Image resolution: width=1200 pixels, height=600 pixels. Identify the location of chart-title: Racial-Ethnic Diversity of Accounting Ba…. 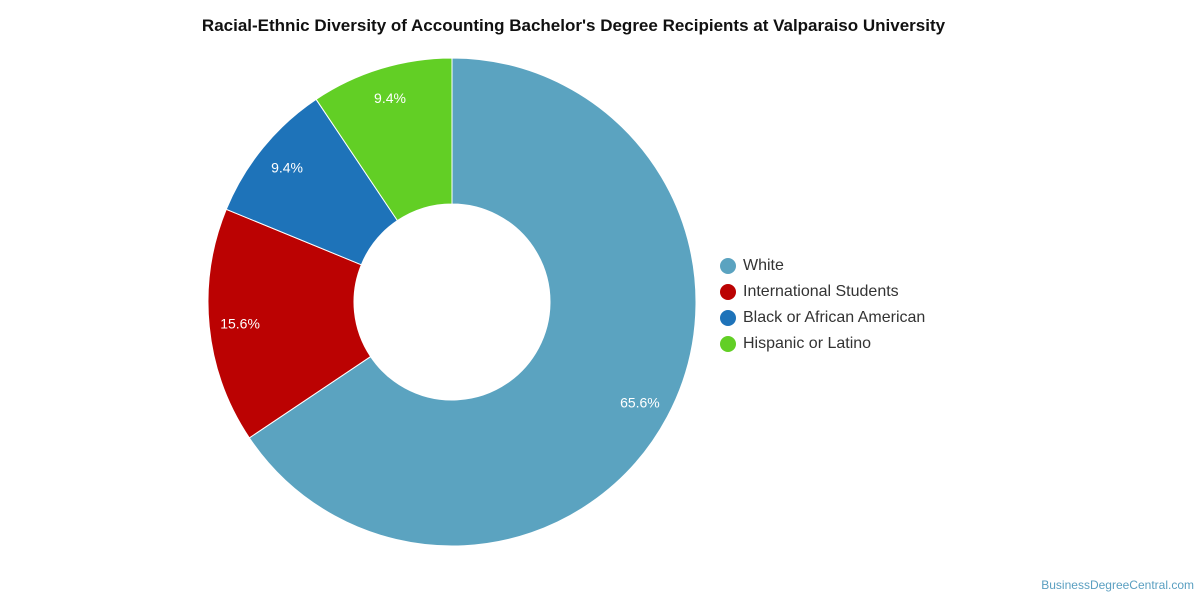
(573, 25).